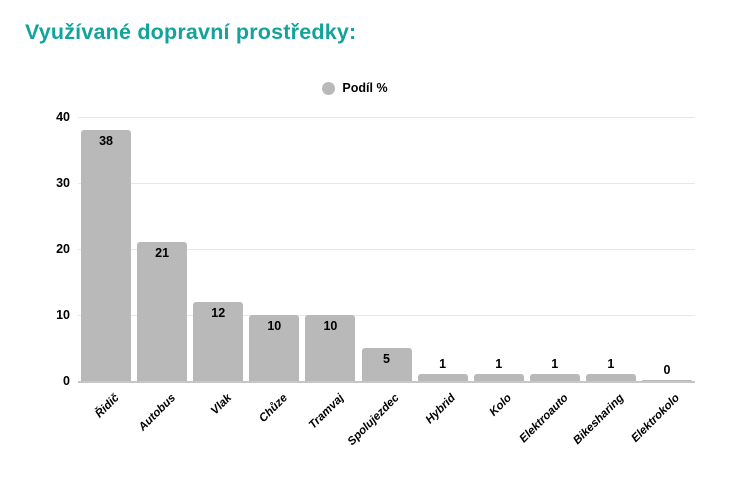  Describe the element at coordinates (441, 409) in the screenshot. I see `x-axis-label: Hybrid` at that location.